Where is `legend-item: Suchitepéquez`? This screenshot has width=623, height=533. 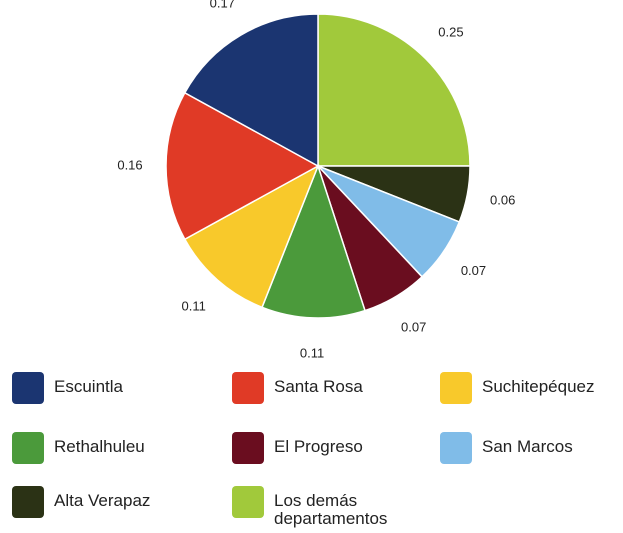 legend-item: Suchitepéquez is located at coordinates (523, 388).